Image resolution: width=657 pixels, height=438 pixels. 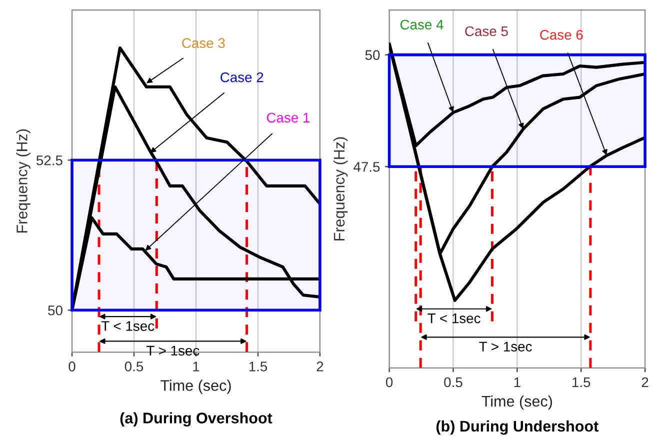 I want to click on y-tick-label: 52.5, so click(x=49, y=160).